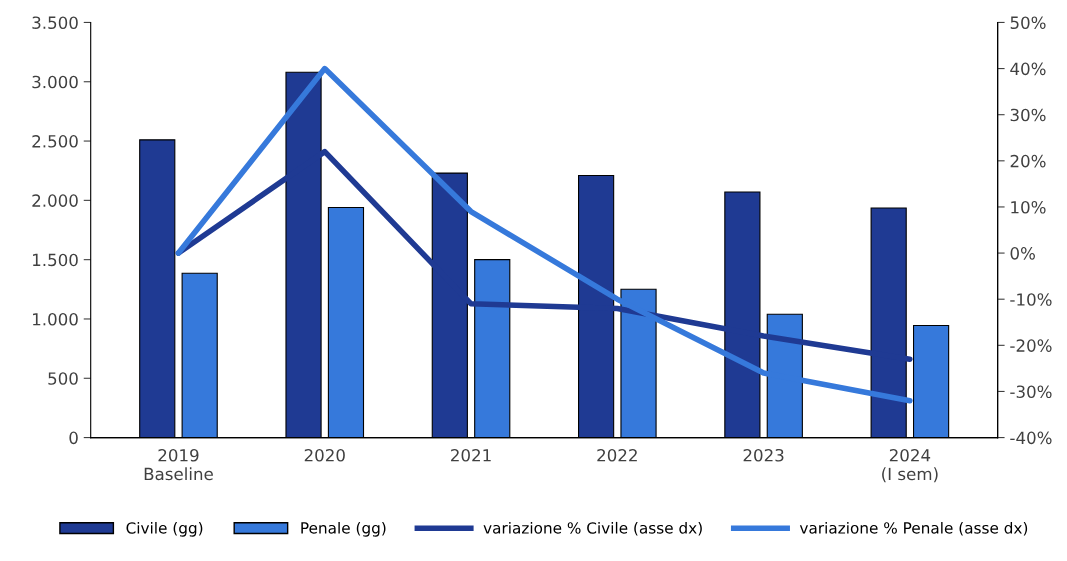 This screenshot has height=561, width=1067. What do you see at coordinates (1028, 207) in the screenshot?
I see `y2-tick-label: 10%` at bounding box center [1028, 207].